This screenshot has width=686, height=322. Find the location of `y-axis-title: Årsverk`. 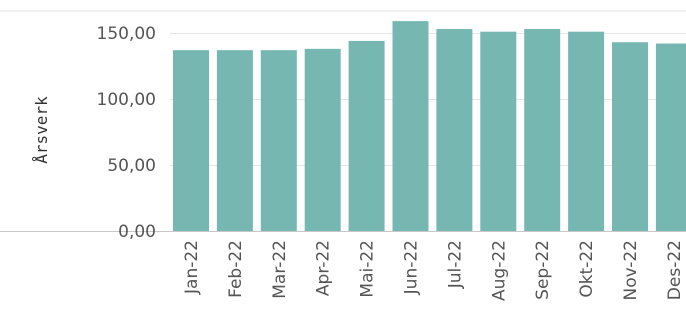

y-axis-title: Årsverk is located at coordinates (41, 130).